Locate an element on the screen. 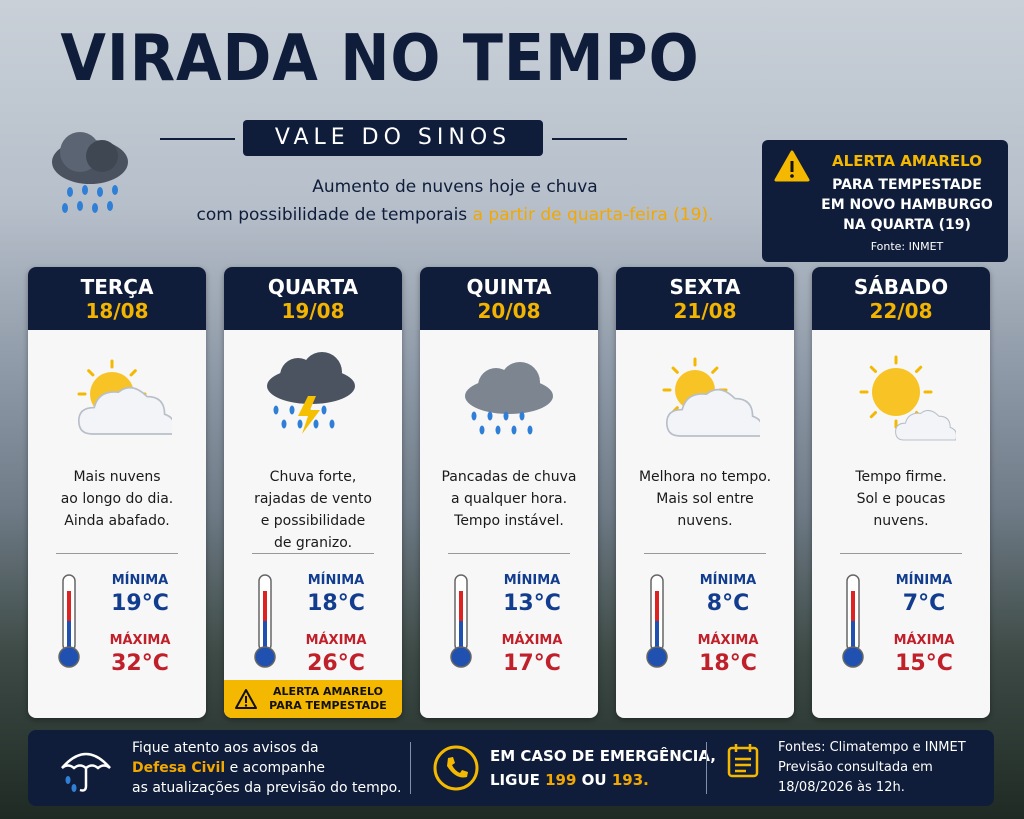  emergency-number: 199 is located at coordinates (561, 780).